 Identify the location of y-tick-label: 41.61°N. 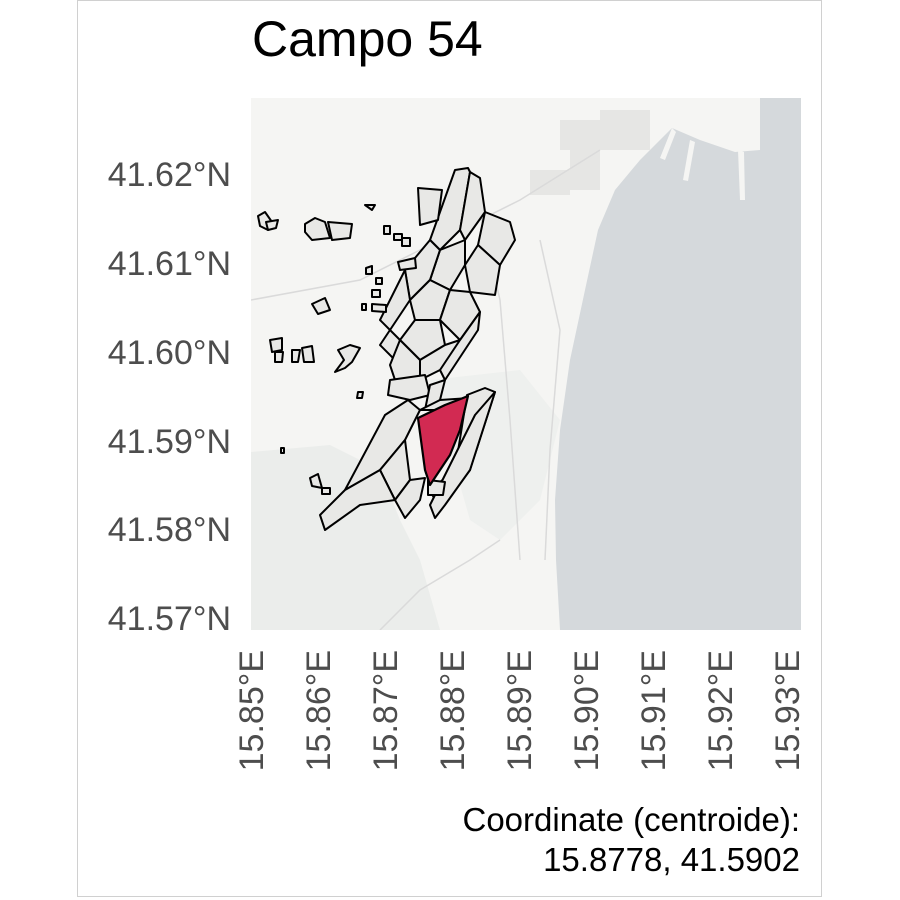
(169, 264).